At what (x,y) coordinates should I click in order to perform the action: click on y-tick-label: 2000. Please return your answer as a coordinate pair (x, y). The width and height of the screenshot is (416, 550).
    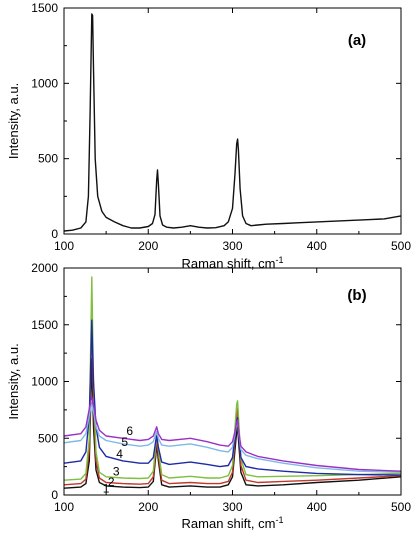
    Looking at the image, I should click on (44, 268).